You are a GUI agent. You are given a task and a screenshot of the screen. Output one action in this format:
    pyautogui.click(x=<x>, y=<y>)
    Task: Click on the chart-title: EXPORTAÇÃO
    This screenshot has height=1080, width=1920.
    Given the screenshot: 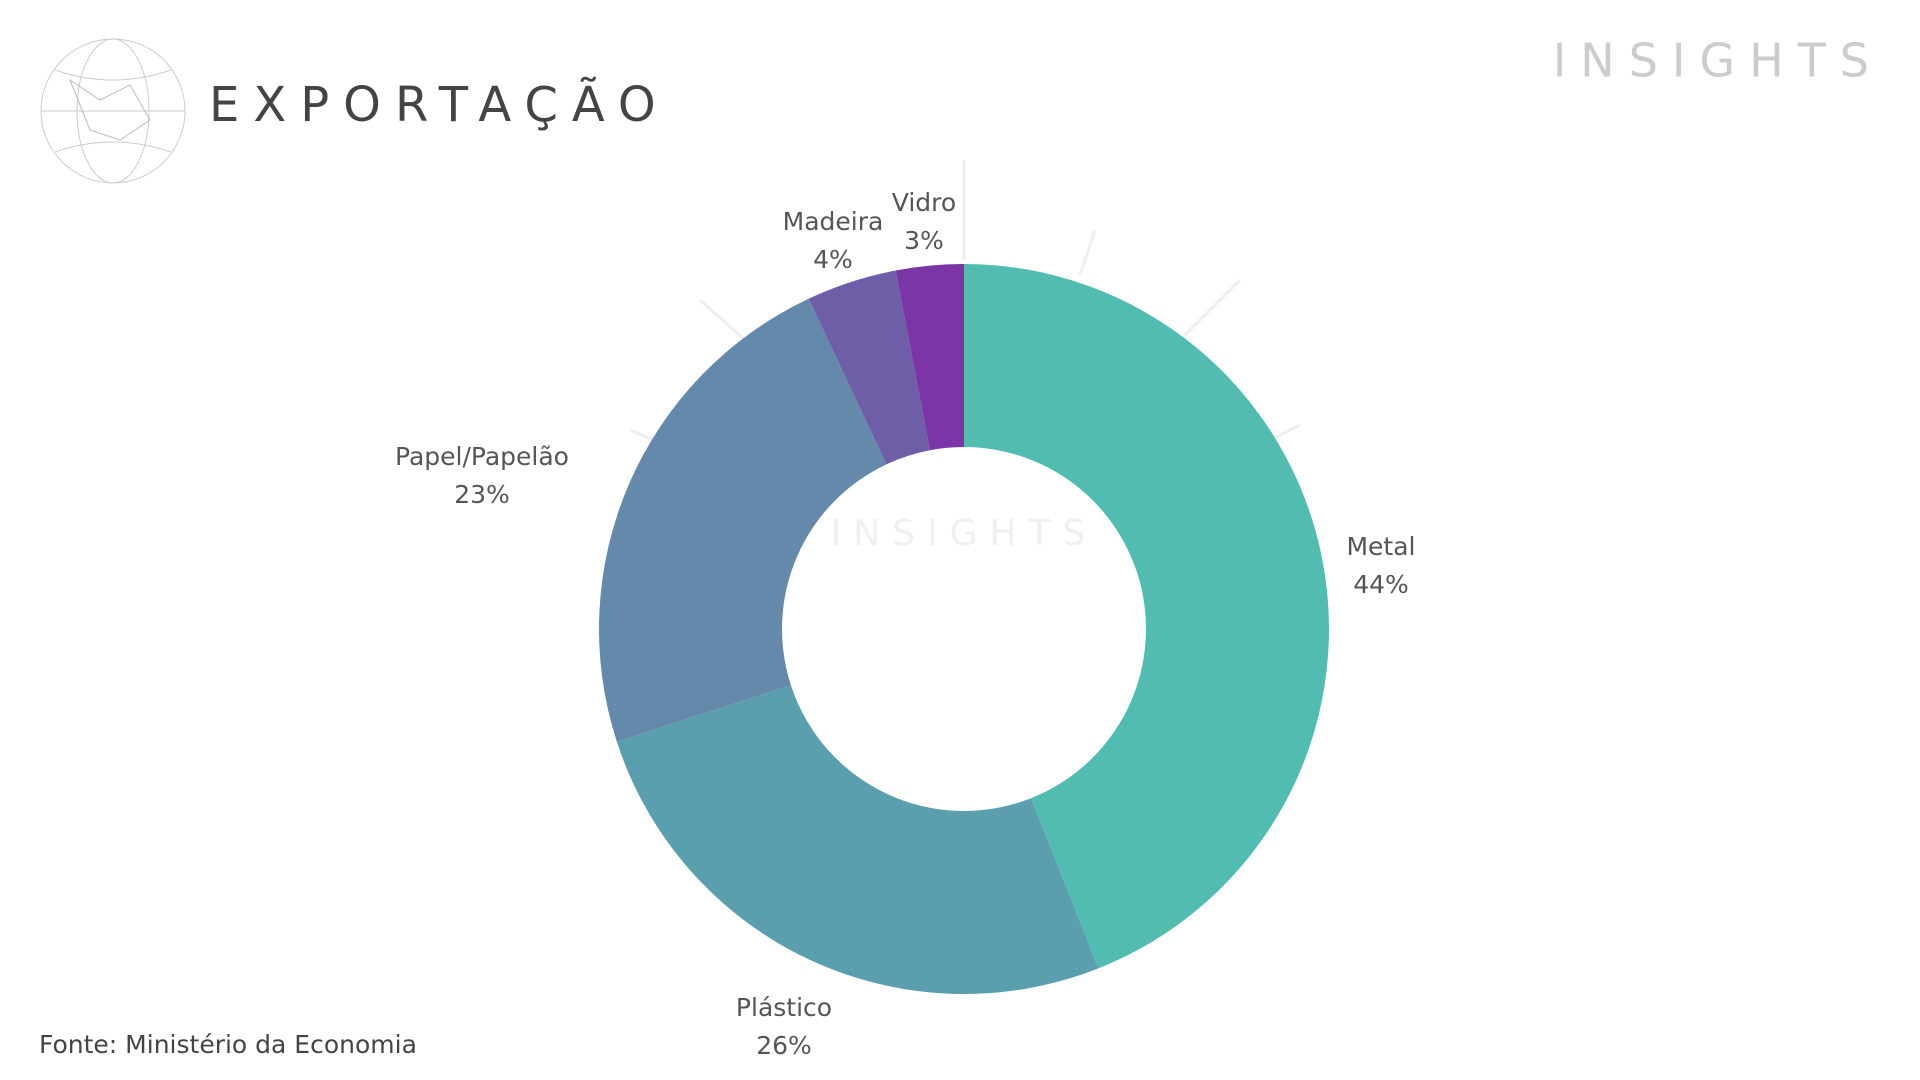 What is the action you would take?
    pyautogui.click(x=439, y=105)
    